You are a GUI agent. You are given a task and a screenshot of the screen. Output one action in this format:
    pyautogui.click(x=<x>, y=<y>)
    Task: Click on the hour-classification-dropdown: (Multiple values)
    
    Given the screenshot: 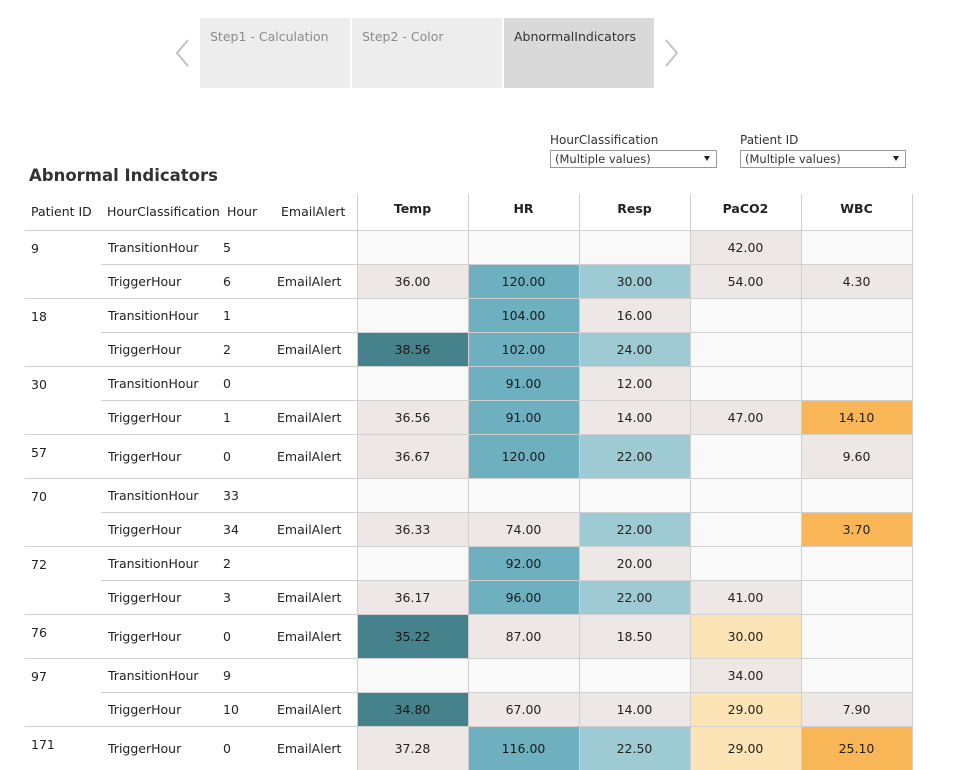 What is the action you would take?
    pyautogui.click(x=633, y=159)
    